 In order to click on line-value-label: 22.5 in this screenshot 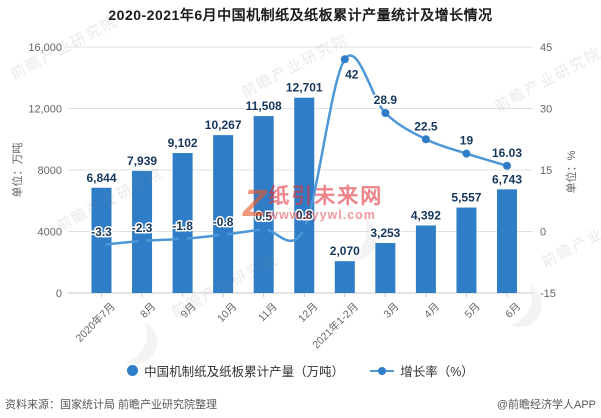, I will do `click(426, 126)`.